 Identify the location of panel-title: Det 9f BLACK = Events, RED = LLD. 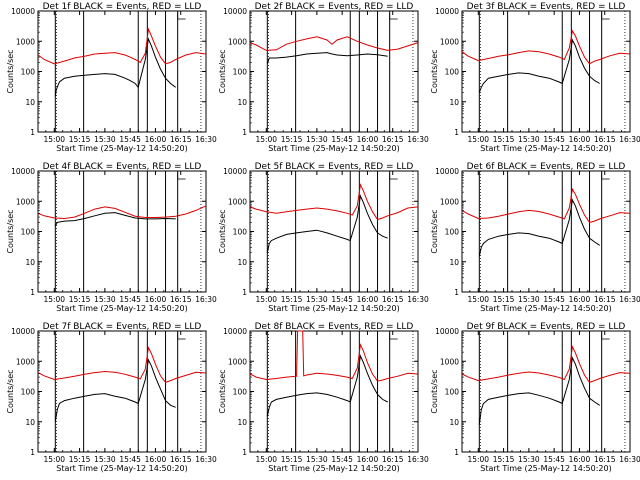
(546, 327).